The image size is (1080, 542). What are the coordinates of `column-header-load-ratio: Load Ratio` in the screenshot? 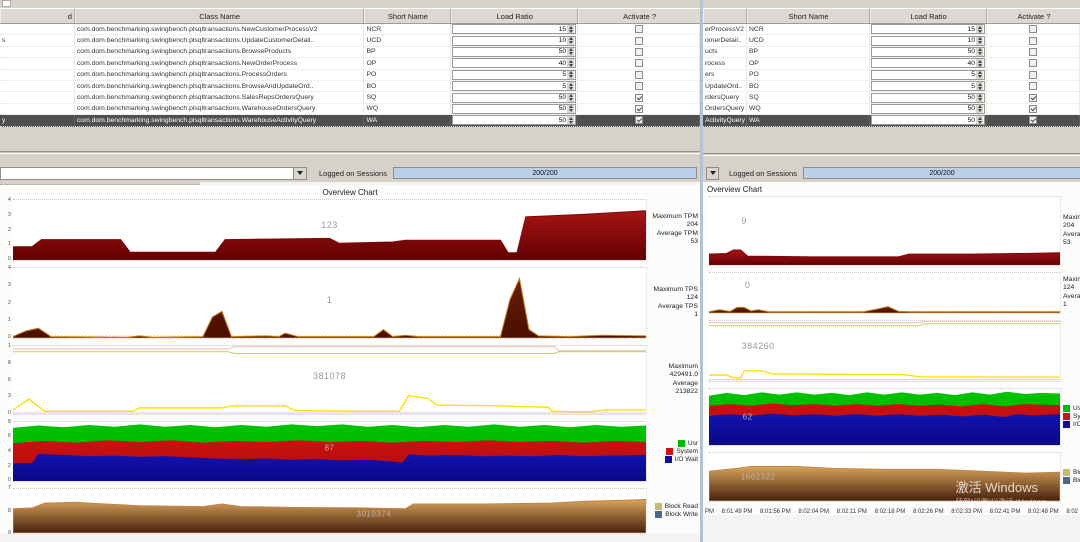 It's located at (515, 16).